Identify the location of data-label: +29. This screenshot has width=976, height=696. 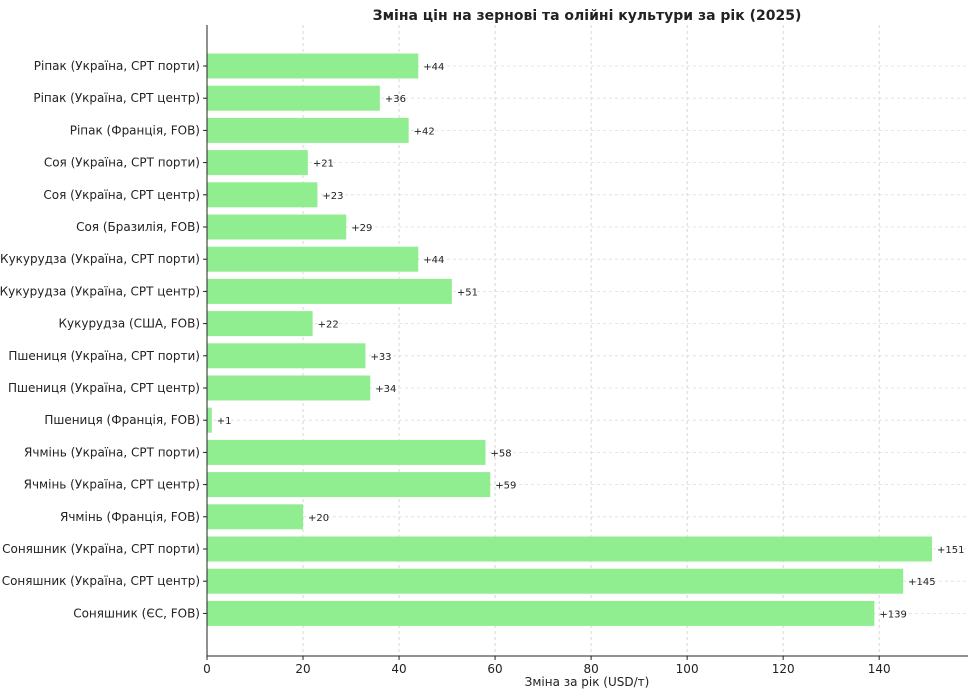
(361, 228).